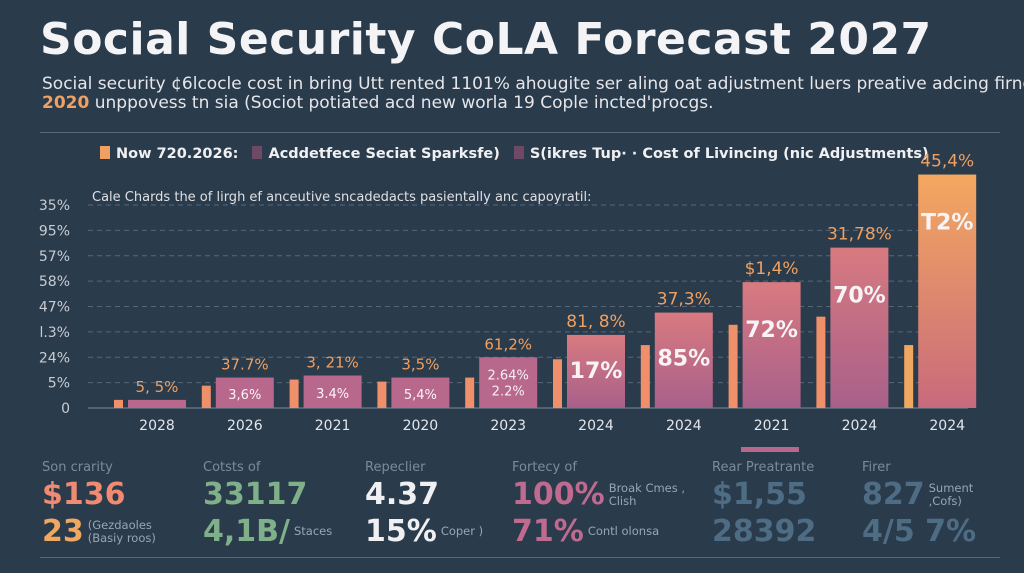 This screenshot has height=573, width=1024. I want to click on stat-row: 4,1B/Staces, so click(267, 531).